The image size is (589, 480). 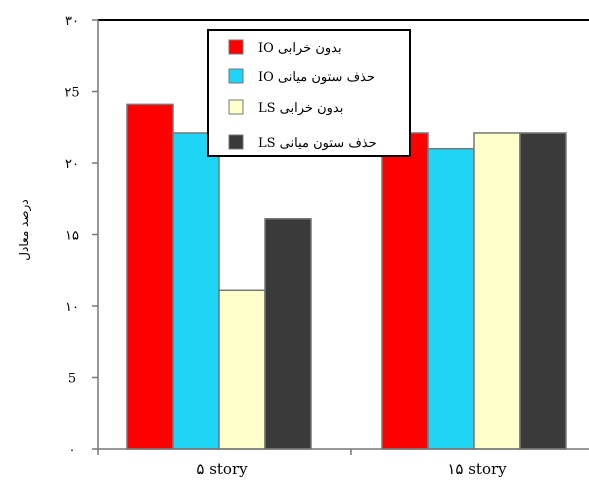 What do you see at coordinates (317, 143) in the screenshot?
I see `legend-label: حذف ستون میانی LS` at bounding box center [317, 143].